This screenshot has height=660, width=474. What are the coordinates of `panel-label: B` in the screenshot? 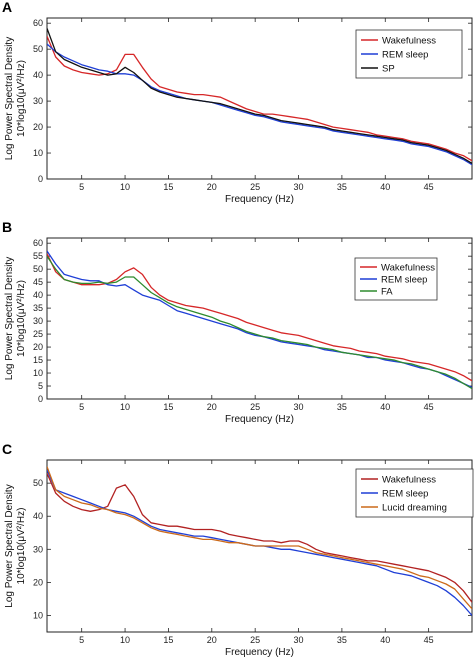 It's located at (7, 227).